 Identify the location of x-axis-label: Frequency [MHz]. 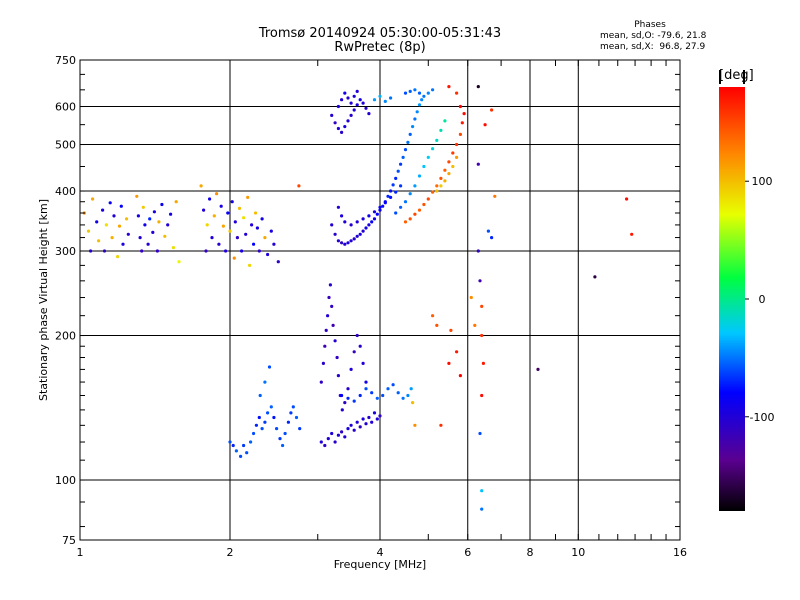
(380, 564).